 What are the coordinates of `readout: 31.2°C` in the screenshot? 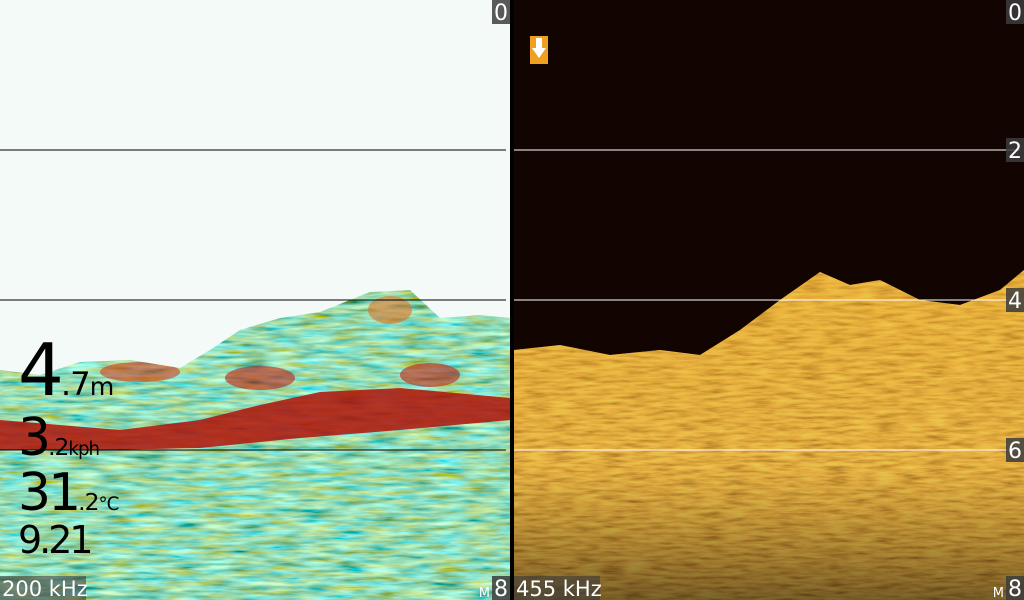 It's located at (68, 493).